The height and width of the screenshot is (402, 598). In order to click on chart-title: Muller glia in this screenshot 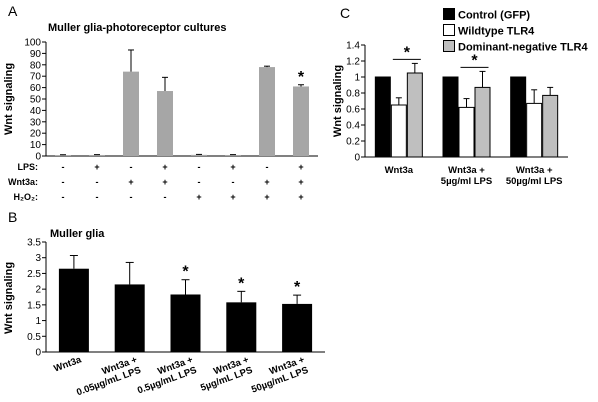, I will do `click(77, 234)`.